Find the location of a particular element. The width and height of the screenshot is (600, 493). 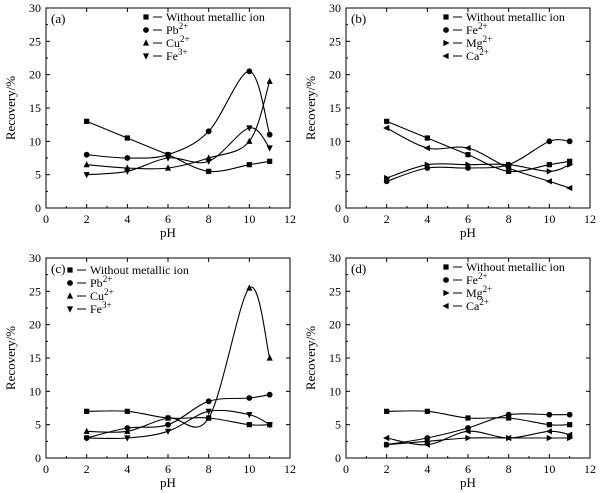

legend-label: Ca2+ is located at coordinates (477, 305).